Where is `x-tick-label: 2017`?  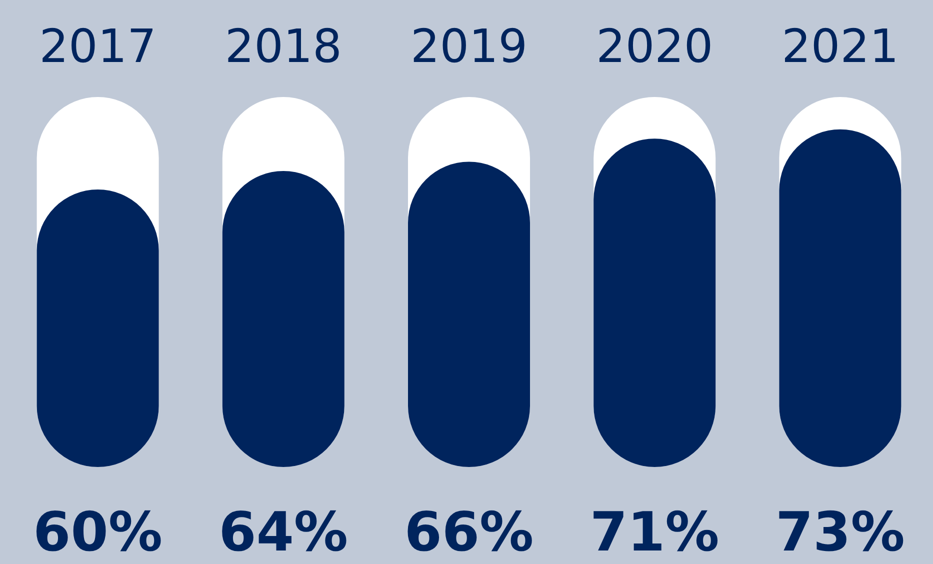 x-tick-label: 2017 is located at coordinates (97, 46).